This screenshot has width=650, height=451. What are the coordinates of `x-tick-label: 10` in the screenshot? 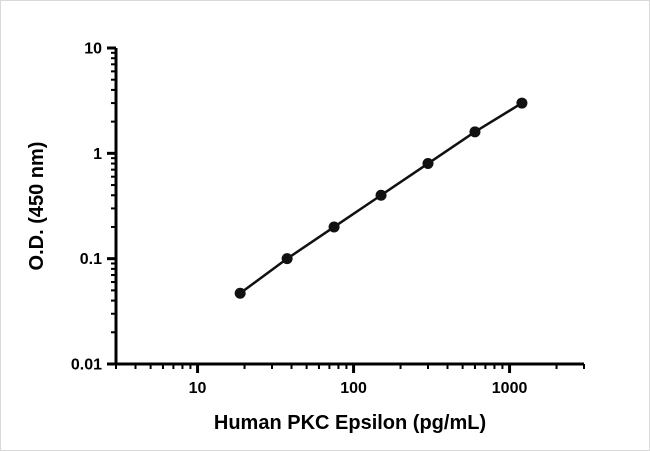 It's located at (198, 388).